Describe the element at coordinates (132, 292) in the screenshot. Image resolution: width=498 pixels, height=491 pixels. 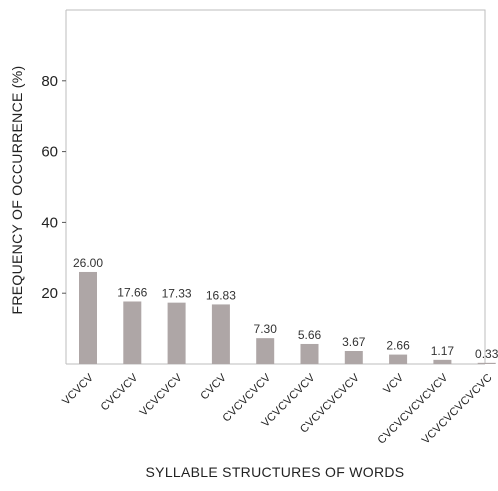
I see `data-label: 17.66` at that location.